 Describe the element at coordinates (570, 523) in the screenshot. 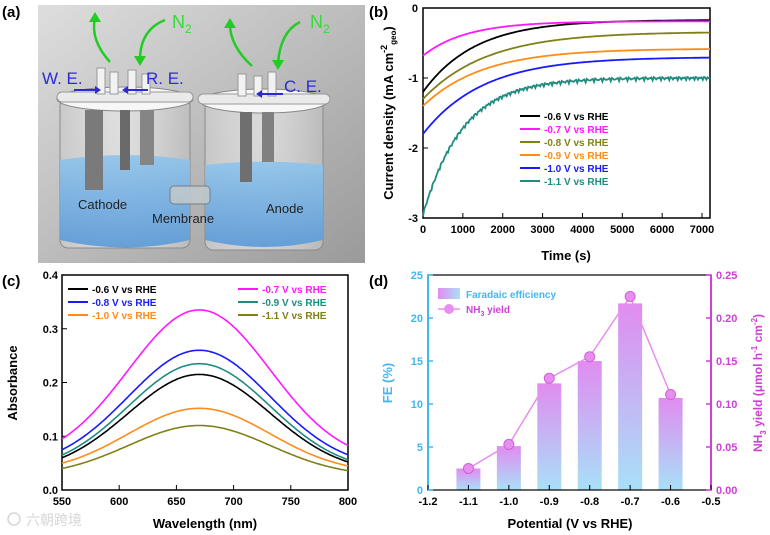

I see `panel-d-xlabel: Potential (V vs RHE)` at that location.